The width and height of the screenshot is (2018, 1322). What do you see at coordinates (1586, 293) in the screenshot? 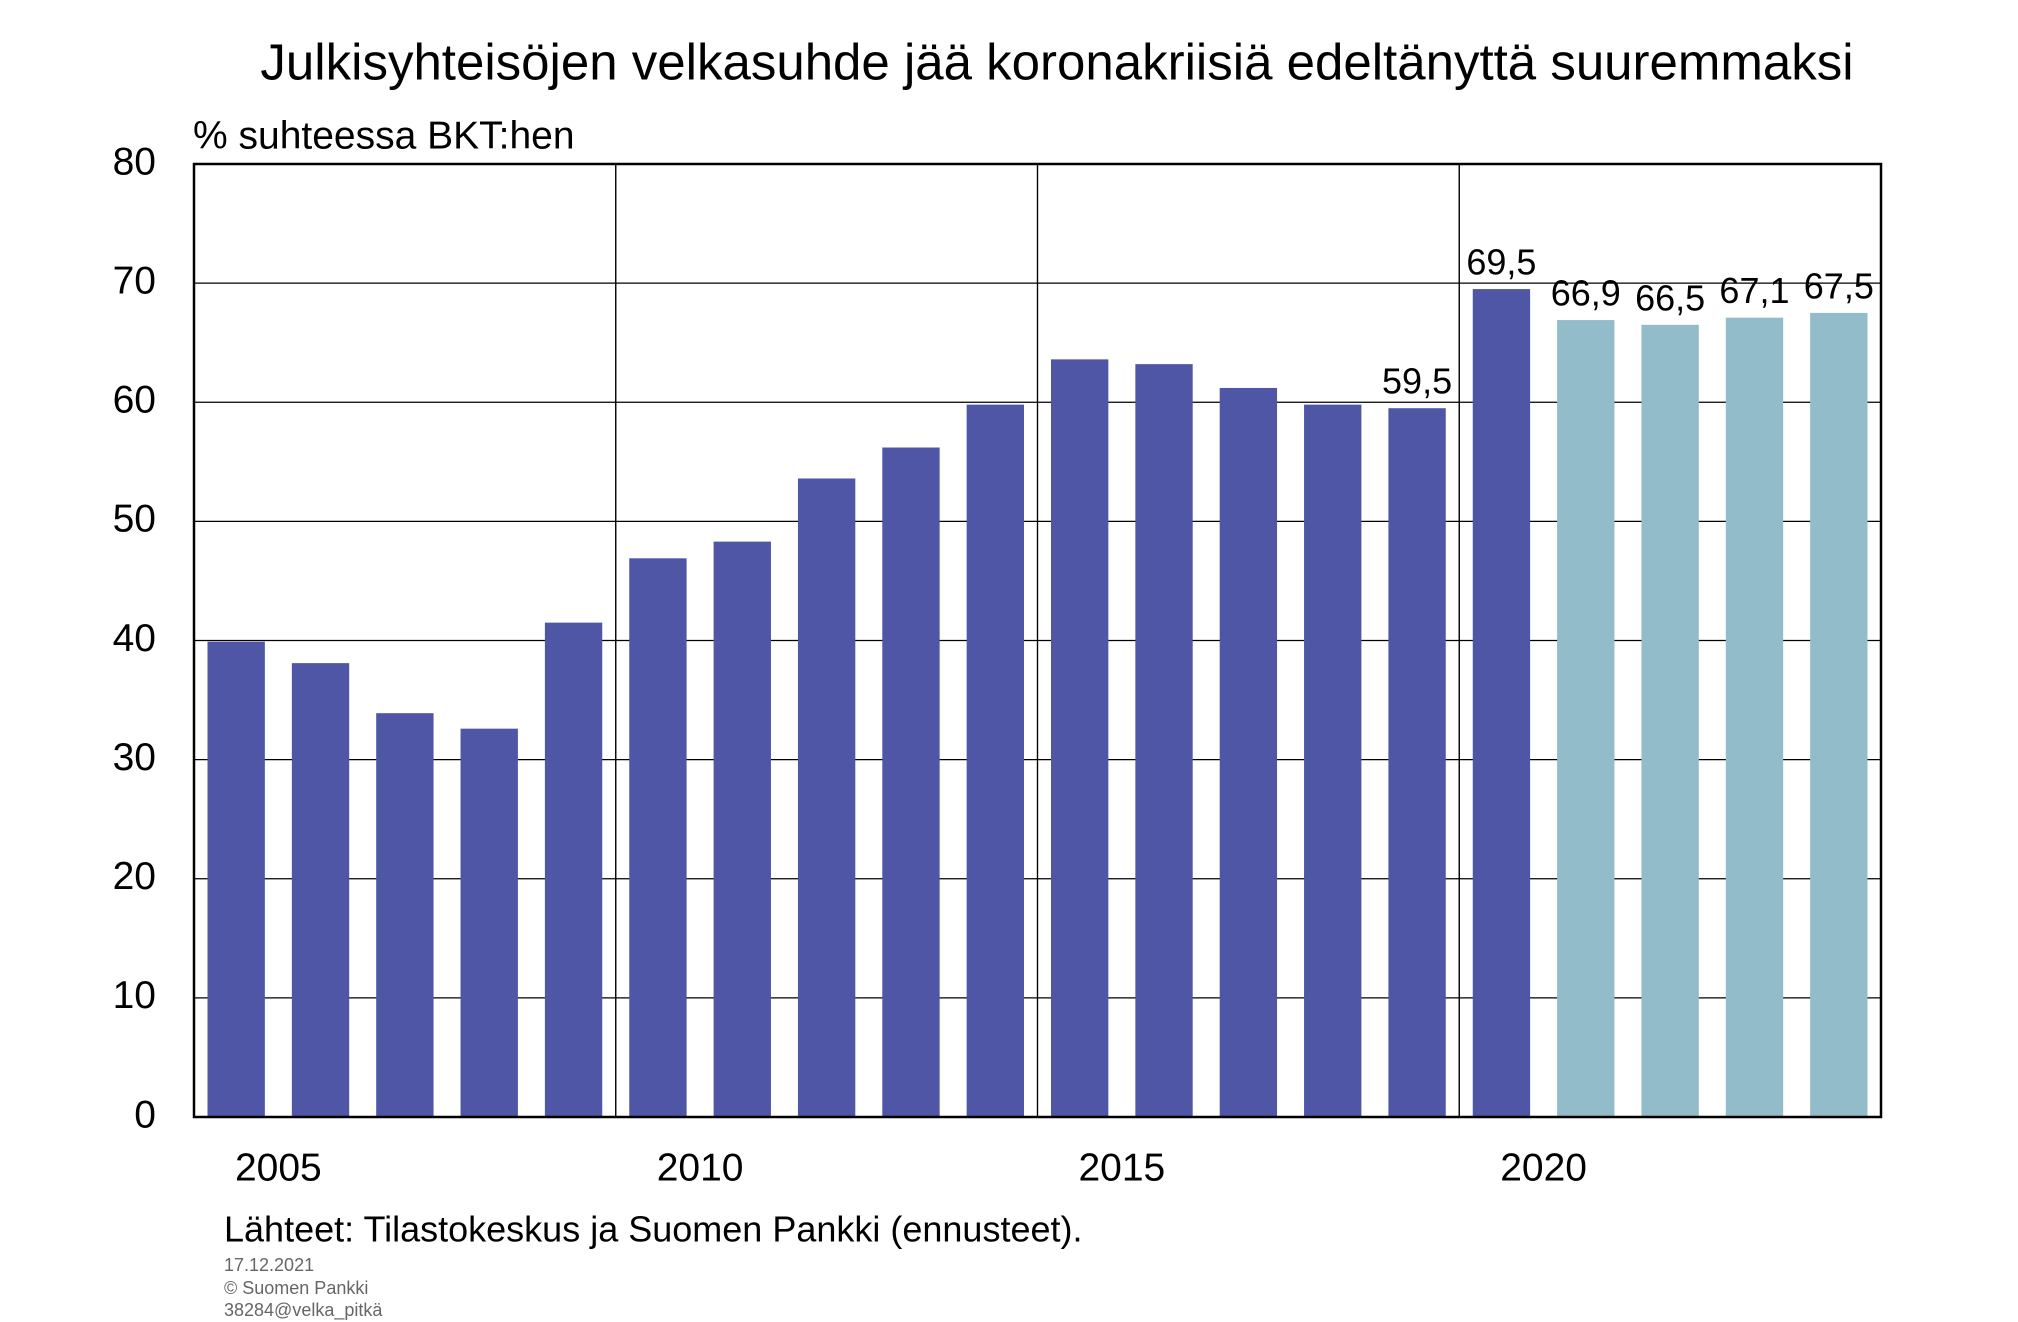
I see `value-label: 66,9` at bounding box center [1586, 293].